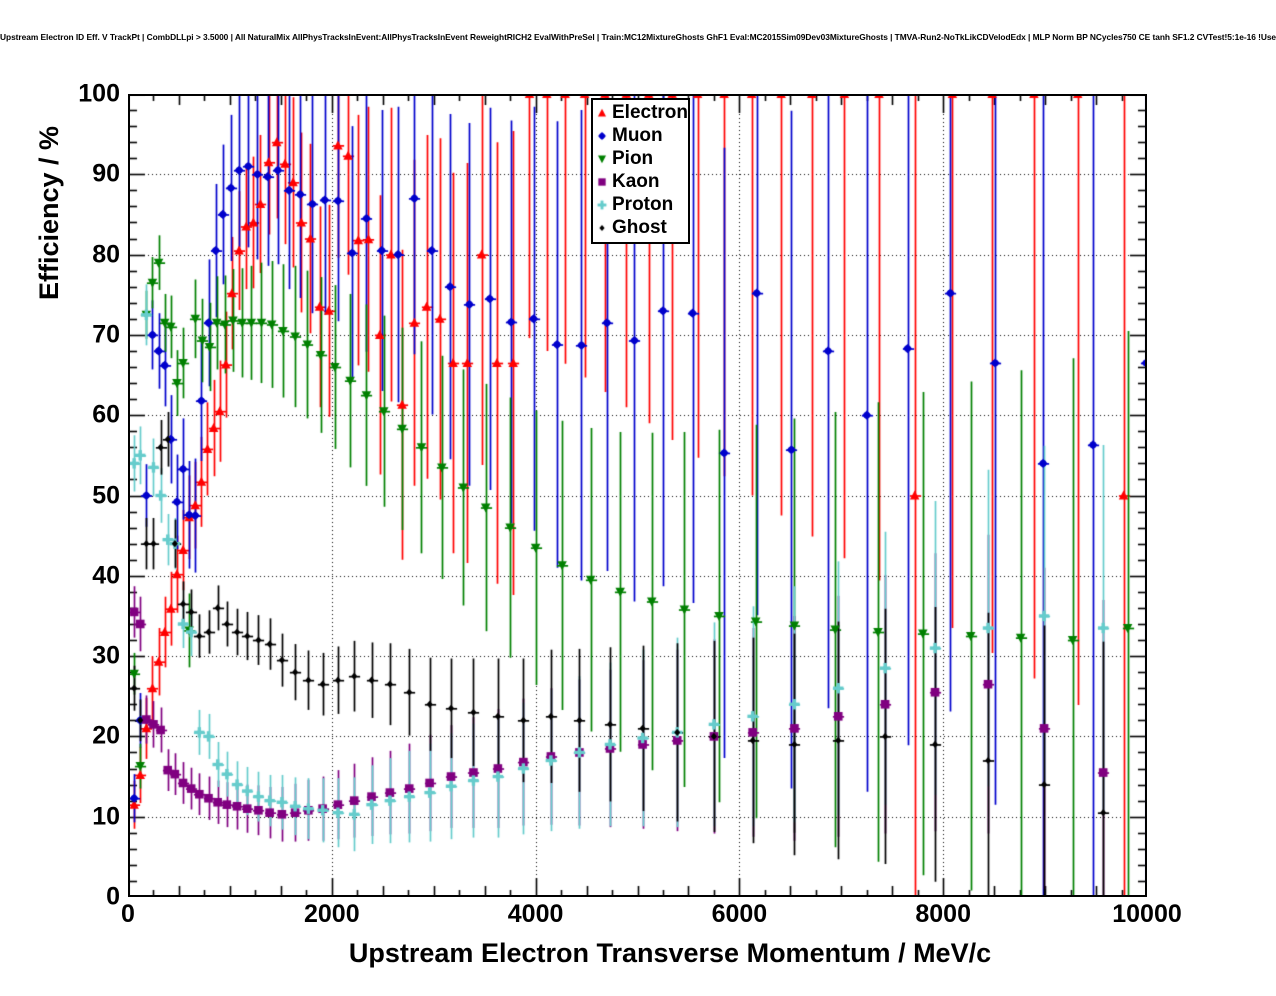  What do you see at coordinates (60, 495) in the screenshot?
I see `y-axis-ticks: 0 10 20 30 40 50 60 70 80 90 100` at bounding box center [60, 495].